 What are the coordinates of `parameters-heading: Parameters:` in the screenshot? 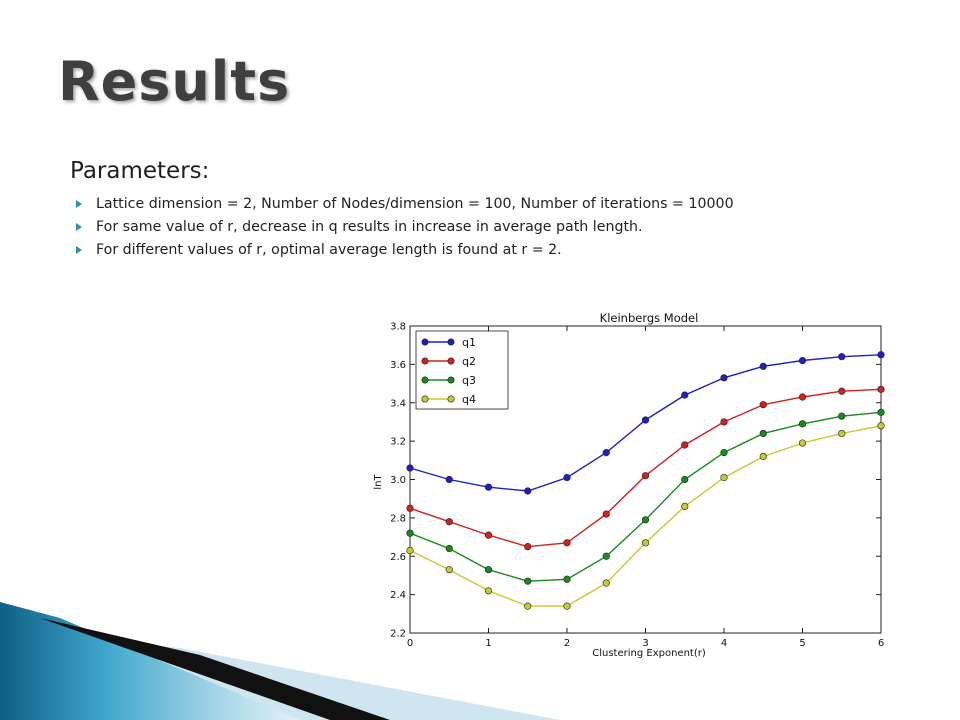 It's located at (140, 171).